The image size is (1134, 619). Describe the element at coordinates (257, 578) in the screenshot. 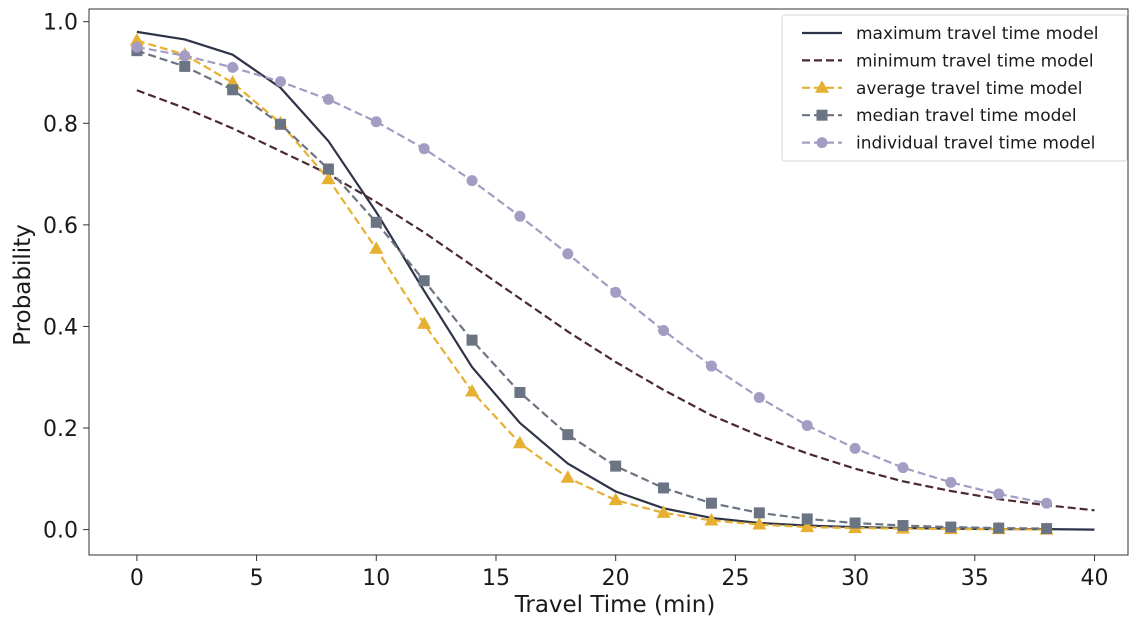

I see `x-tick-label: 5` at that location.